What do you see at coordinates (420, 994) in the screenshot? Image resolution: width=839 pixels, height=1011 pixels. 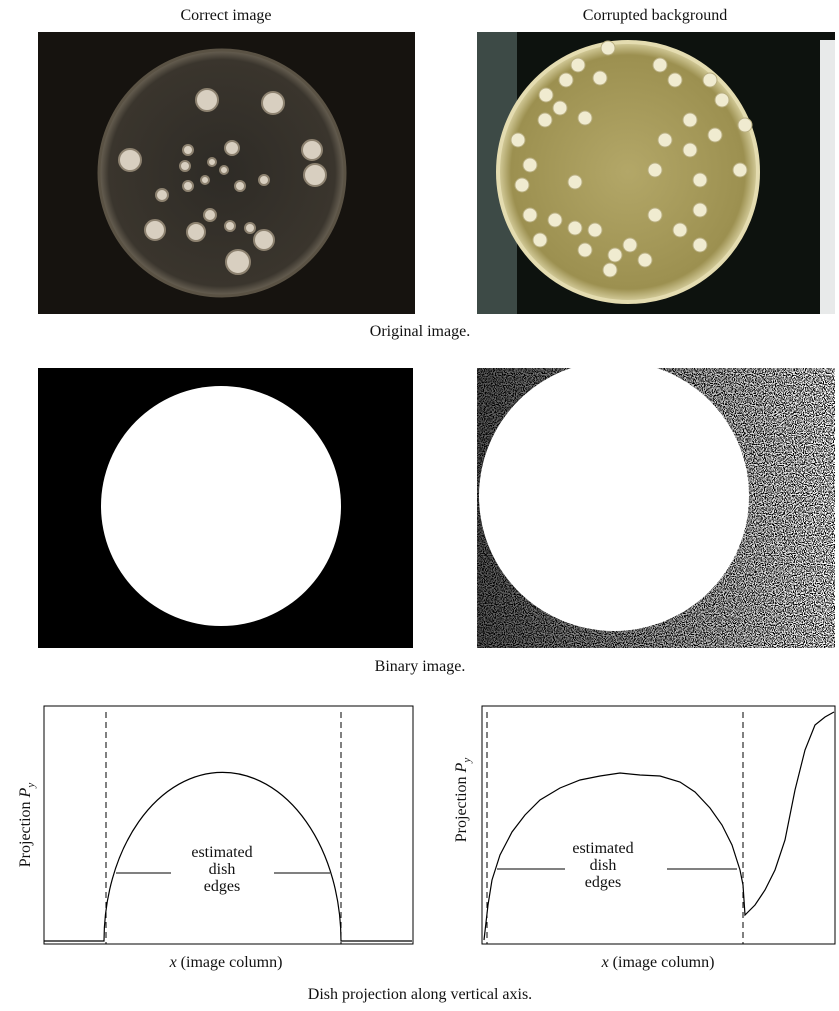 I see `caption: Dish projection along vertical axis.` at bounding box center [420, 994].